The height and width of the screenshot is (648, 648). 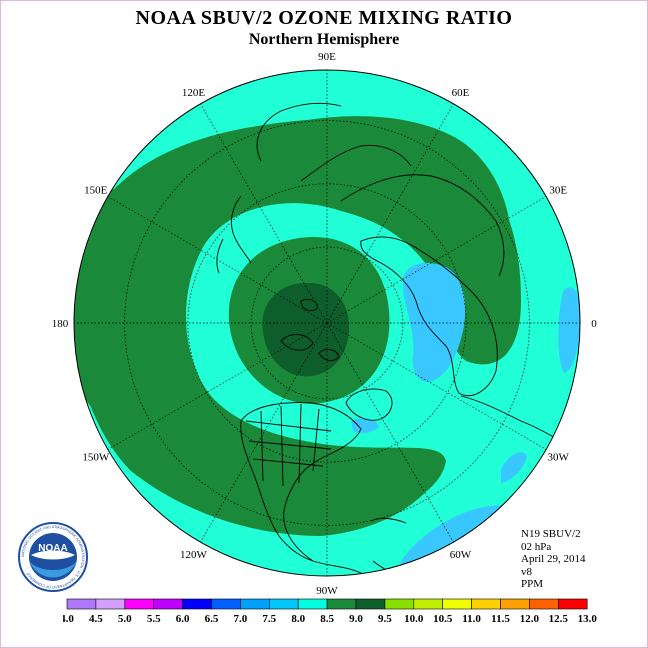 What do you see at coordinates (559, 458) in the screenshot?
I see `longitude-label: 30W` at bounding box center [559, 458].